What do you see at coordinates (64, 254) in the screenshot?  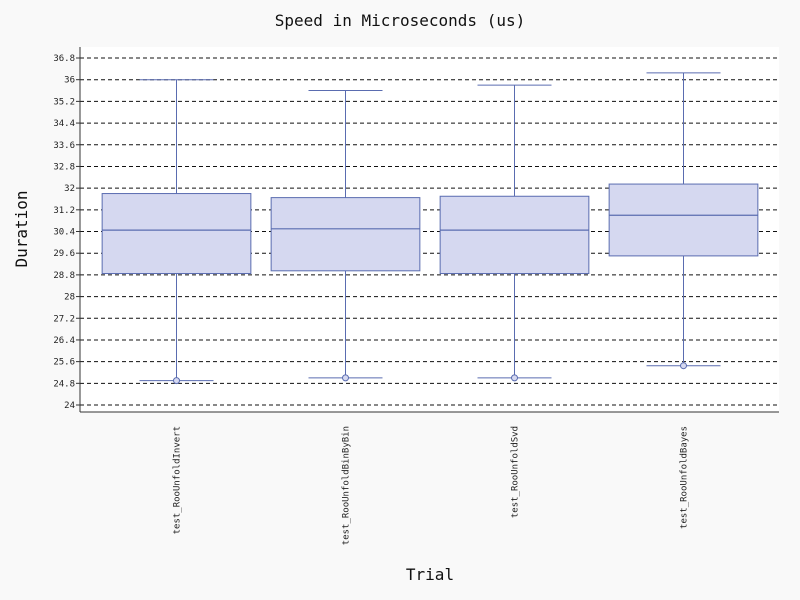 I see `y-tick-label: 29.6` at bounding box center [64, 254].